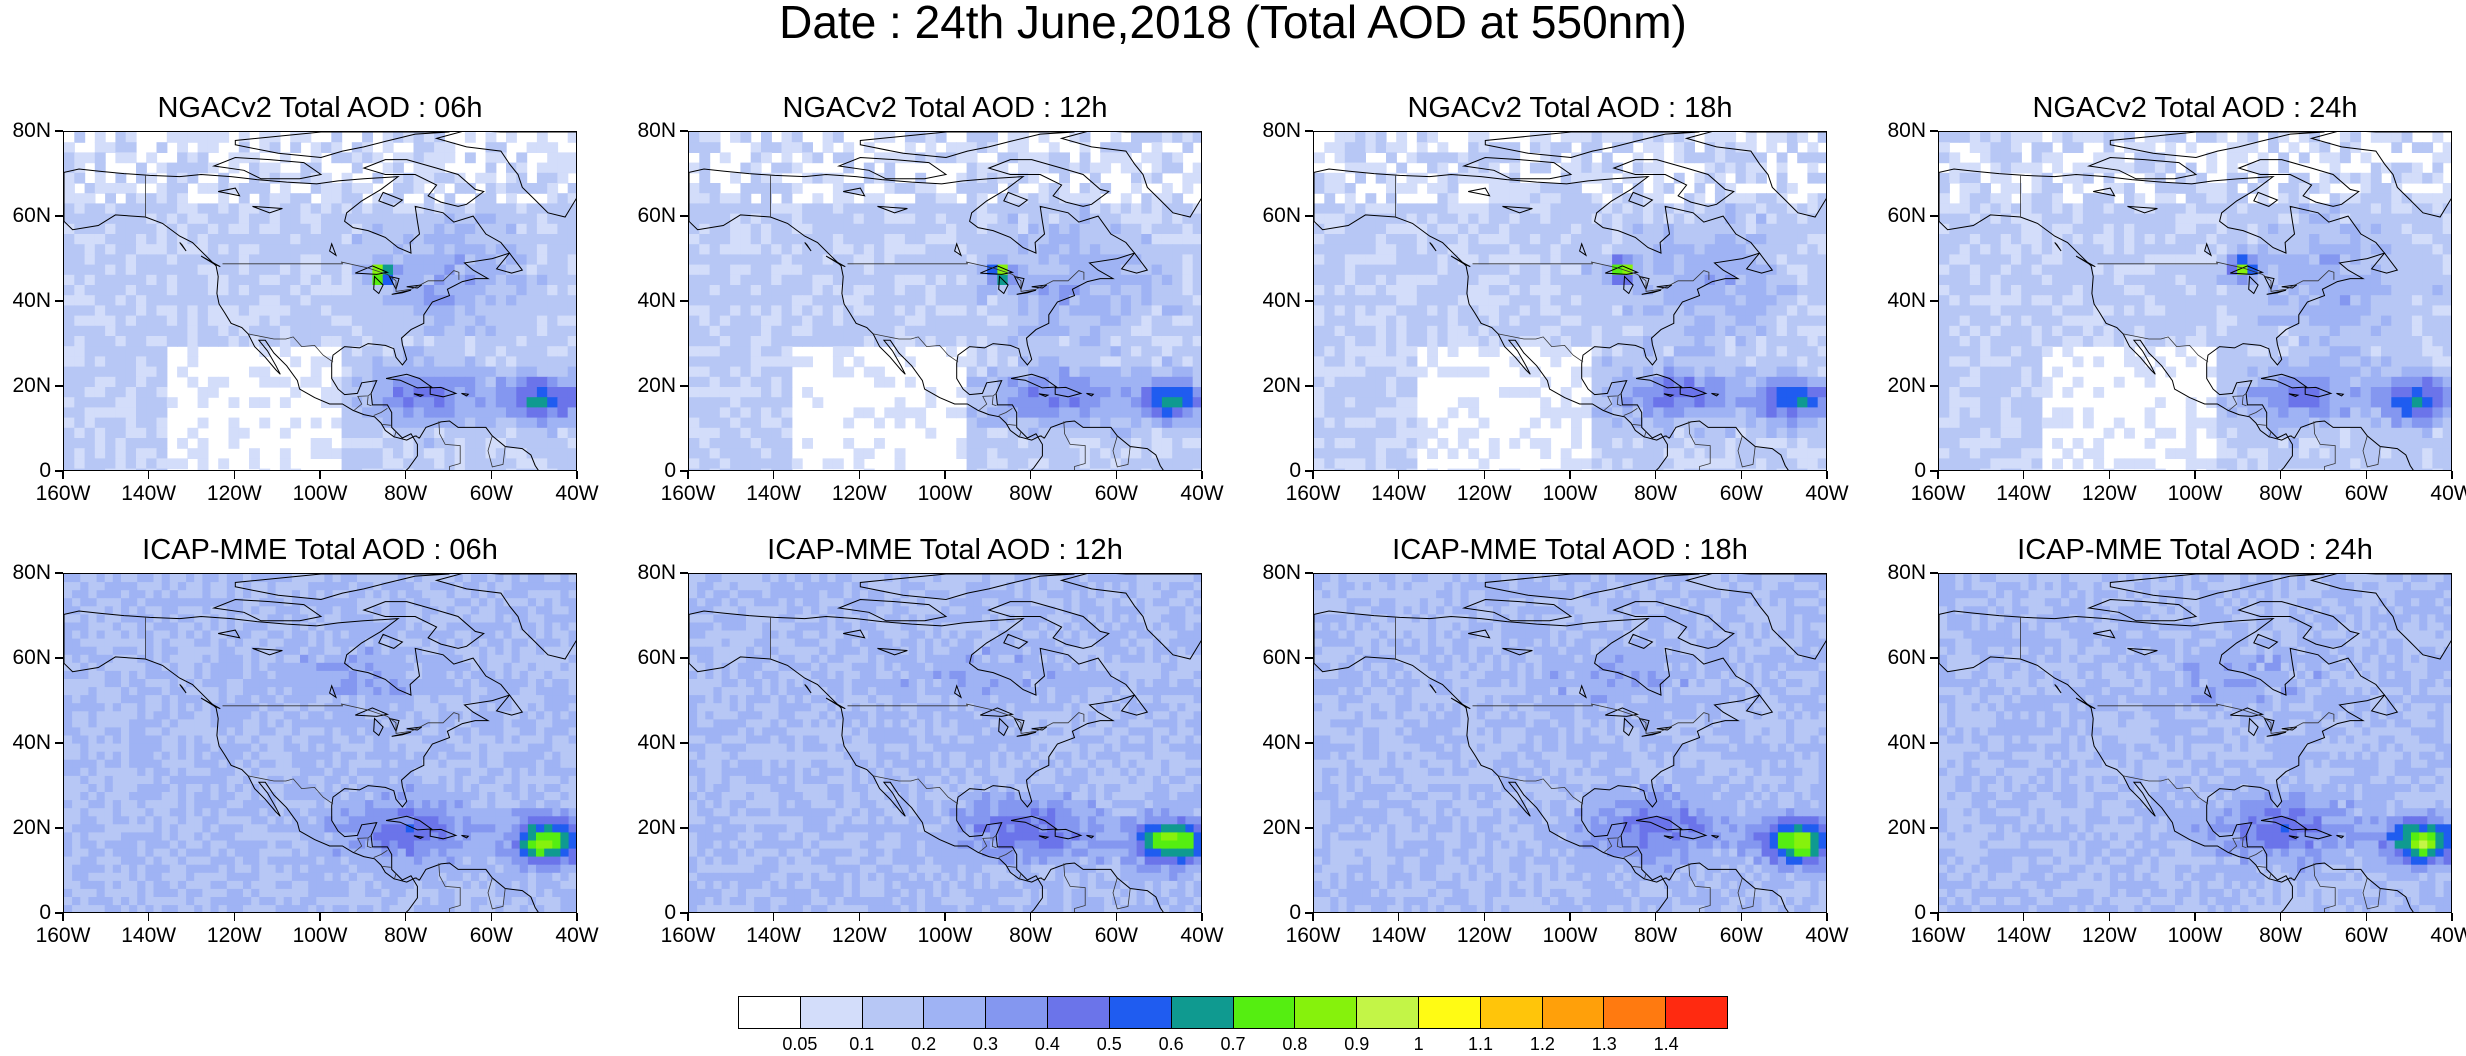 Image resolution: width=2466 pixels, height=1056 pixels. I want to click on colorbar-tick-label: 0.7, so click(1233, 1044).